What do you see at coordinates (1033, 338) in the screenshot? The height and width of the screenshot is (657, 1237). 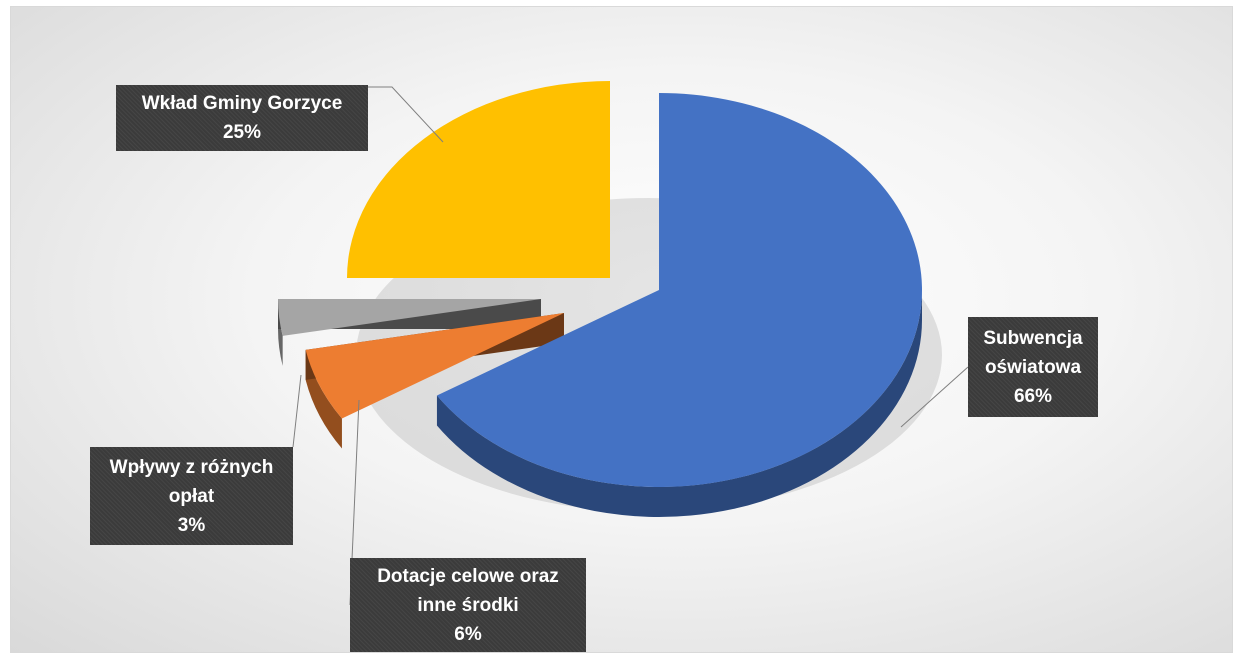 I see `data-label-subwencja-name-1: Subwencja` at bounding box center [1033, 338].